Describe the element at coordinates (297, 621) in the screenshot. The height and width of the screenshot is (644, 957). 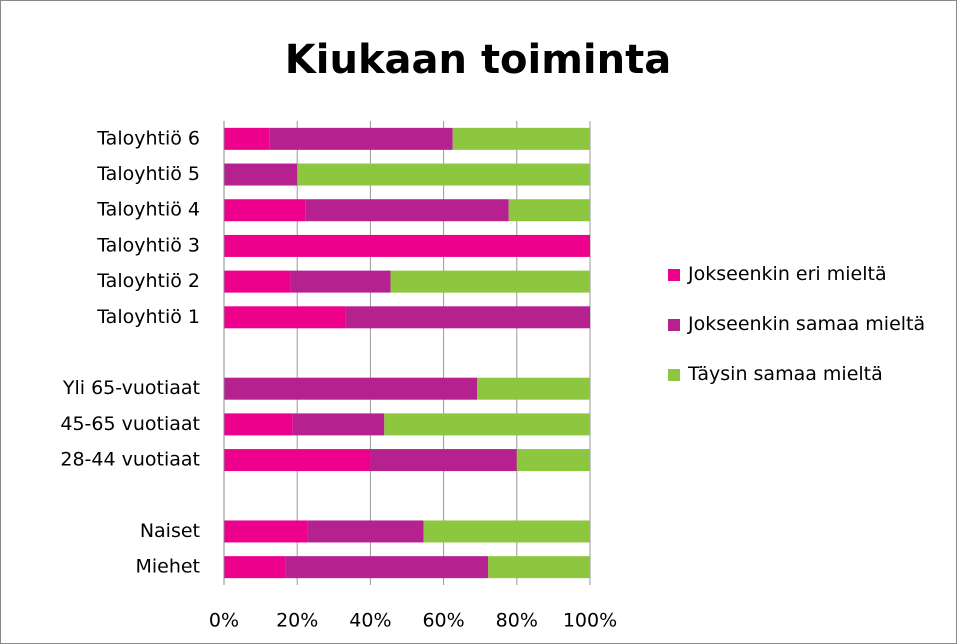
I see `x-tick-label: 20%` at that location.